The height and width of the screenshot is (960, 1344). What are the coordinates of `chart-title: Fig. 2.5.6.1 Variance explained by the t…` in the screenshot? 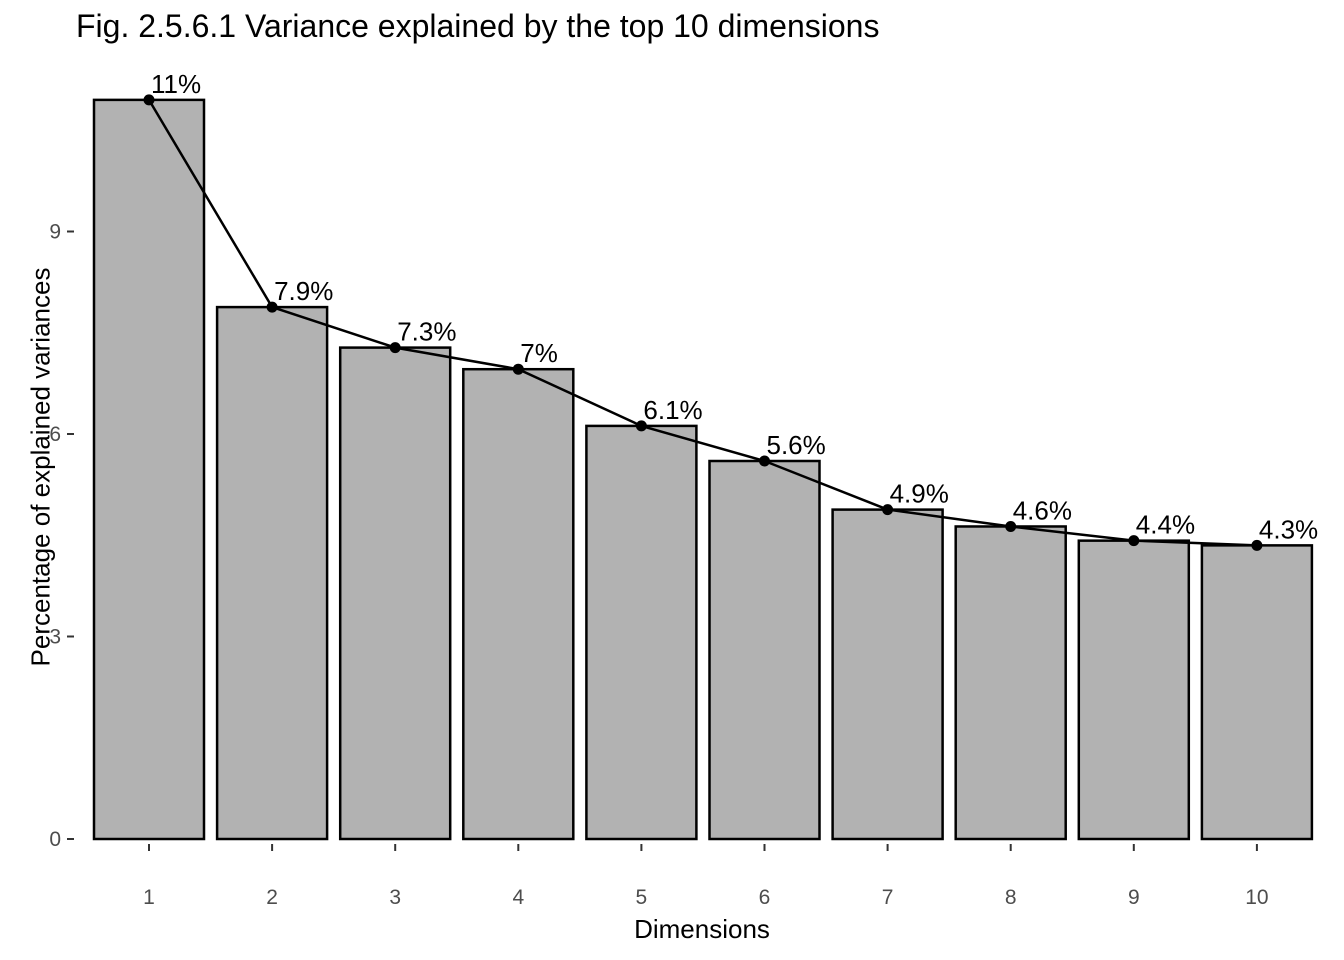 It's located at (478, 26).